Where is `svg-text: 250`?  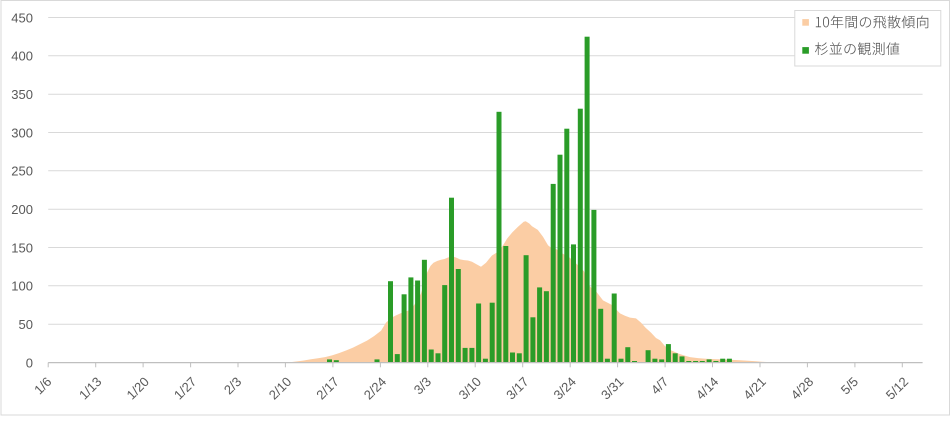
svg-text: 250 is located at coordinates (22, 171).